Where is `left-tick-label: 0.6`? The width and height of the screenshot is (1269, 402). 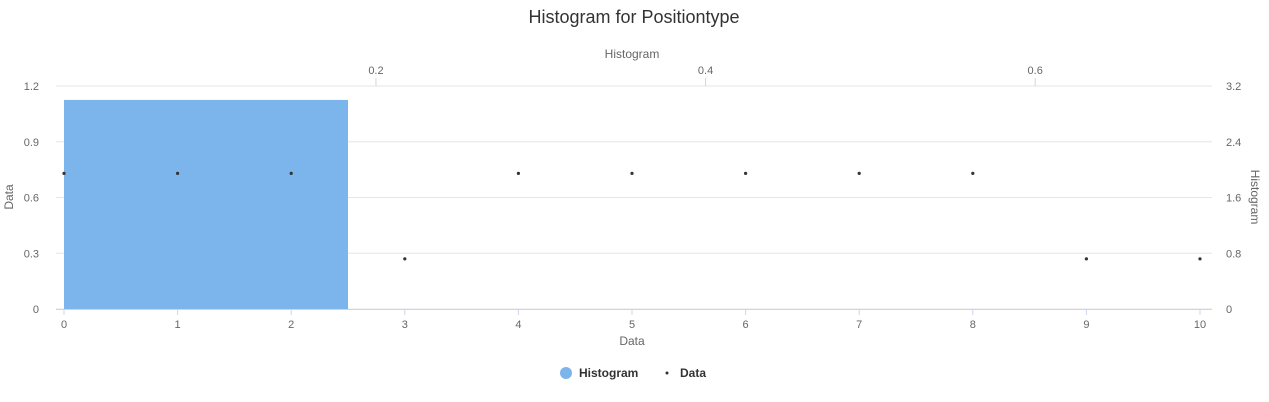 left-tick-label: 0.6 is located at coordinates (31, 199).